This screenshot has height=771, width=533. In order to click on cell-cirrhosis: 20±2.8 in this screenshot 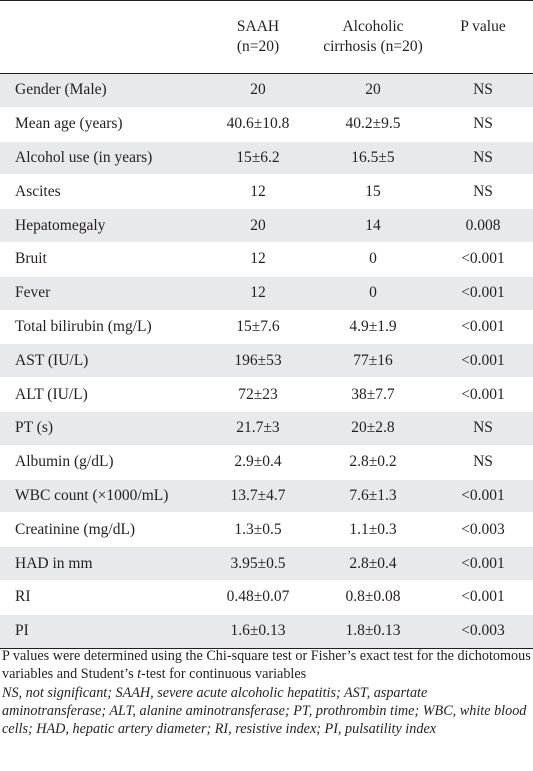, I will do `click(373, 428)`.